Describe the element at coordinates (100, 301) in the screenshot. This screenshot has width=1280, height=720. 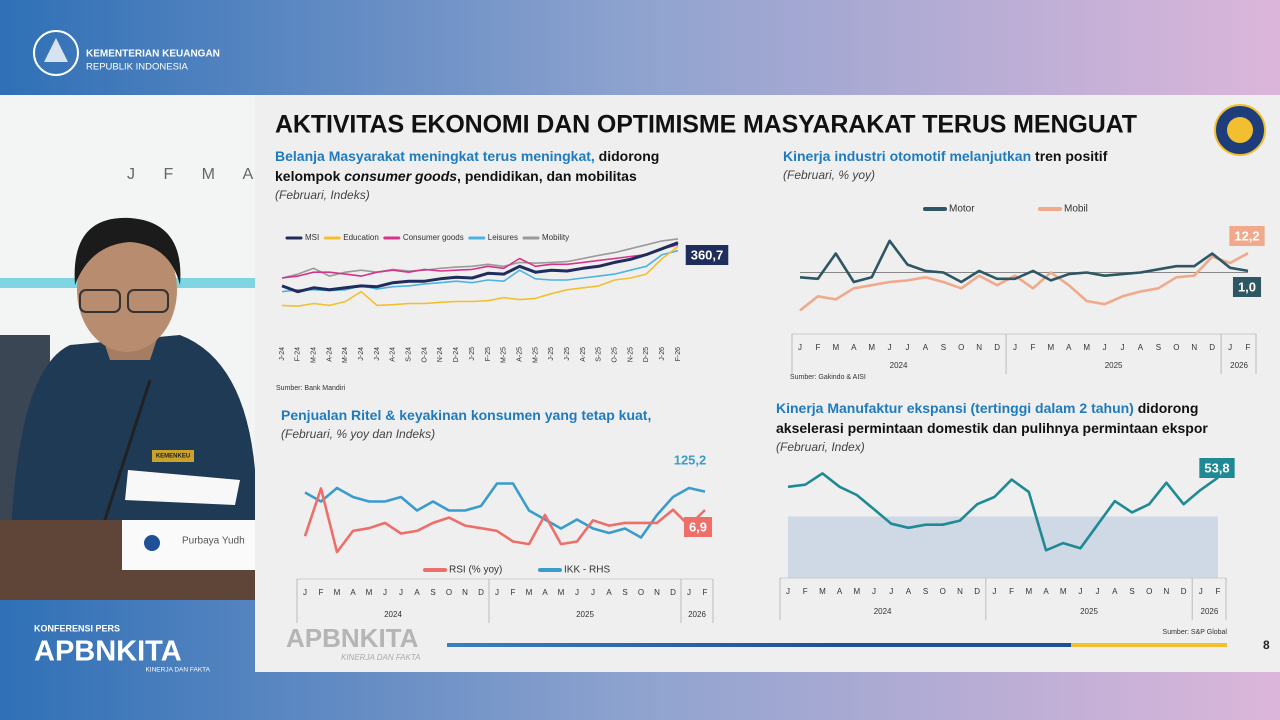
I see `speaker-glasses-left` at that location.